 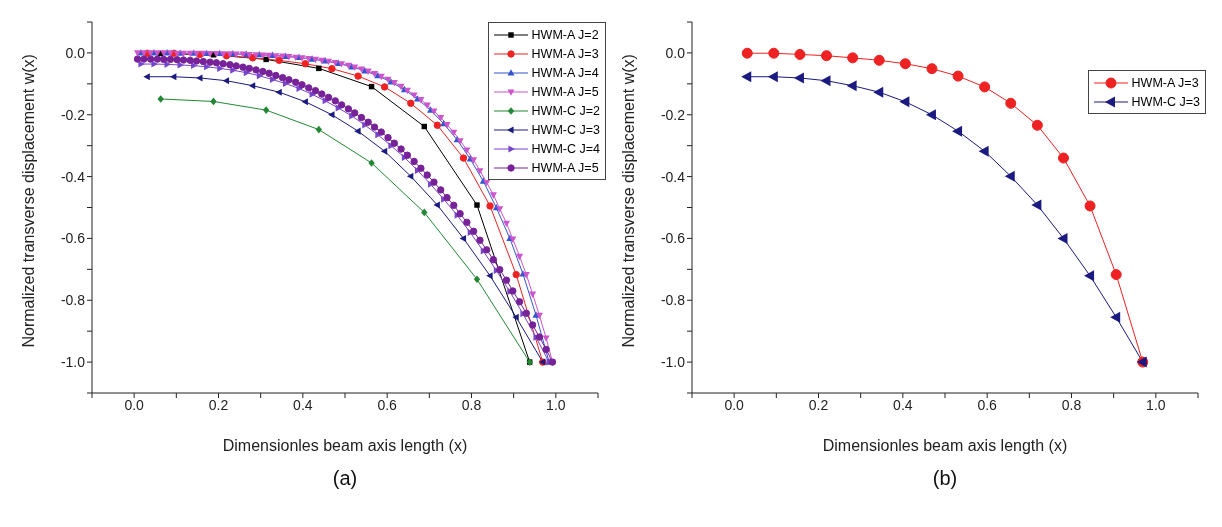 What do you see at coordinates (565, 72) in the screenshot?
I see `legend-label: HWM-A J=4` at bounding box center [565, 72].